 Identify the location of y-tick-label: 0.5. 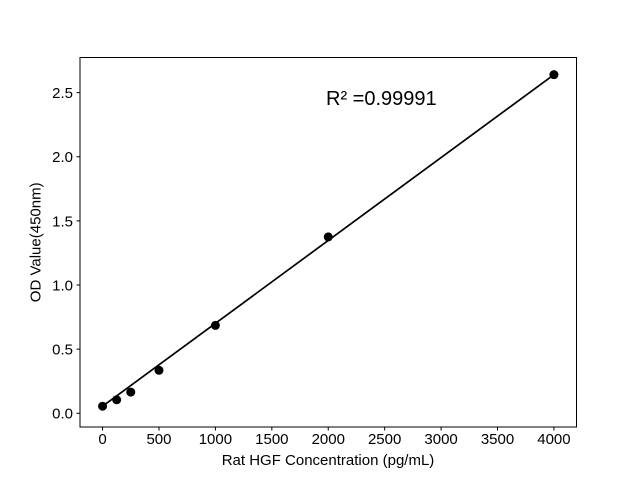
(62, 350).